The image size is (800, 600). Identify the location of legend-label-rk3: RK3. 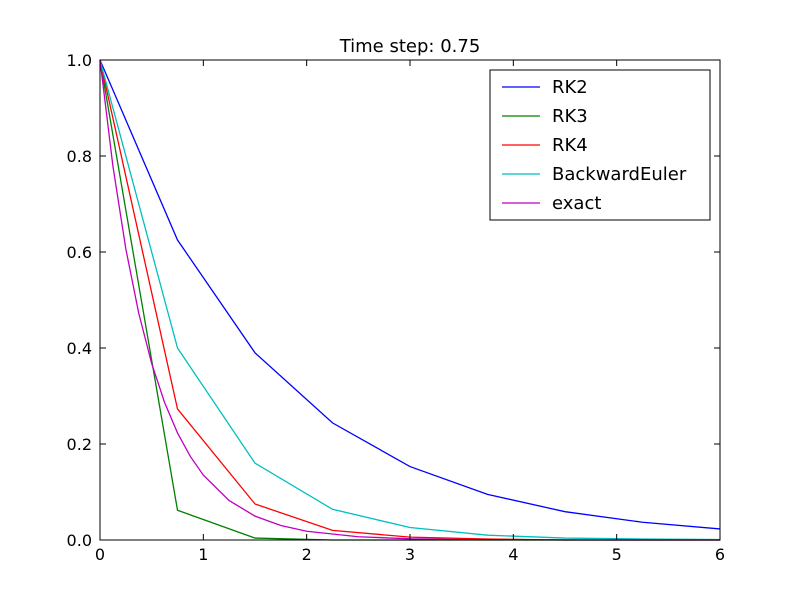
(570, 116).